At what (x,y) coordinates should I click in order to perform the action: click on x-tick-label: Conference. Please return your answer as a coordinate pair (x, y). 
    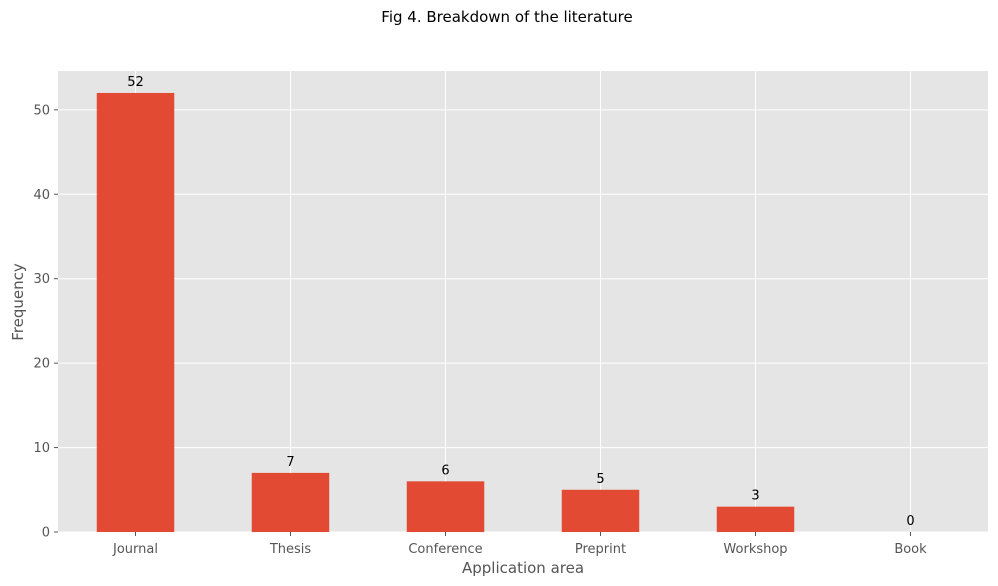
    Looking at the image, I should click on (445, 549).